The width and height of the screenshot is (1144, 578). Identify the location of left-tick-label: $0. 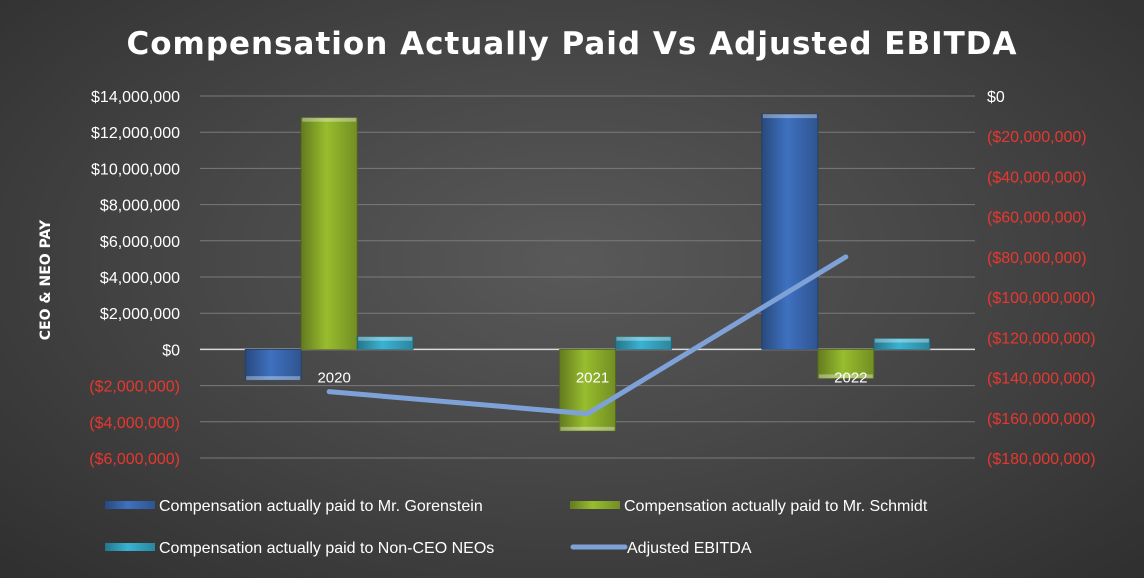
(171, 350).